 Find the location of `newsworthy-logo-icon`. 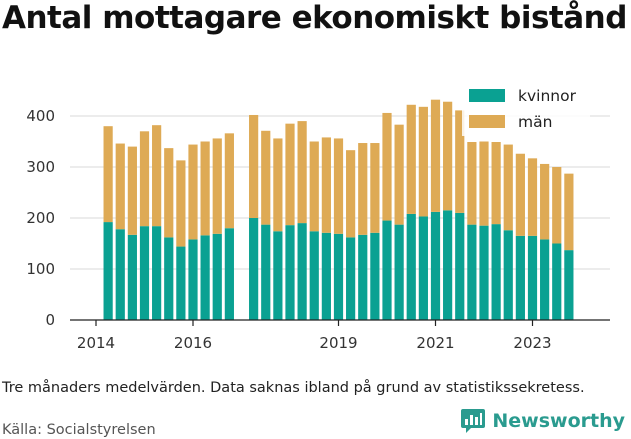

newsworthy-logo-icon is located at coordinates (473, 421).